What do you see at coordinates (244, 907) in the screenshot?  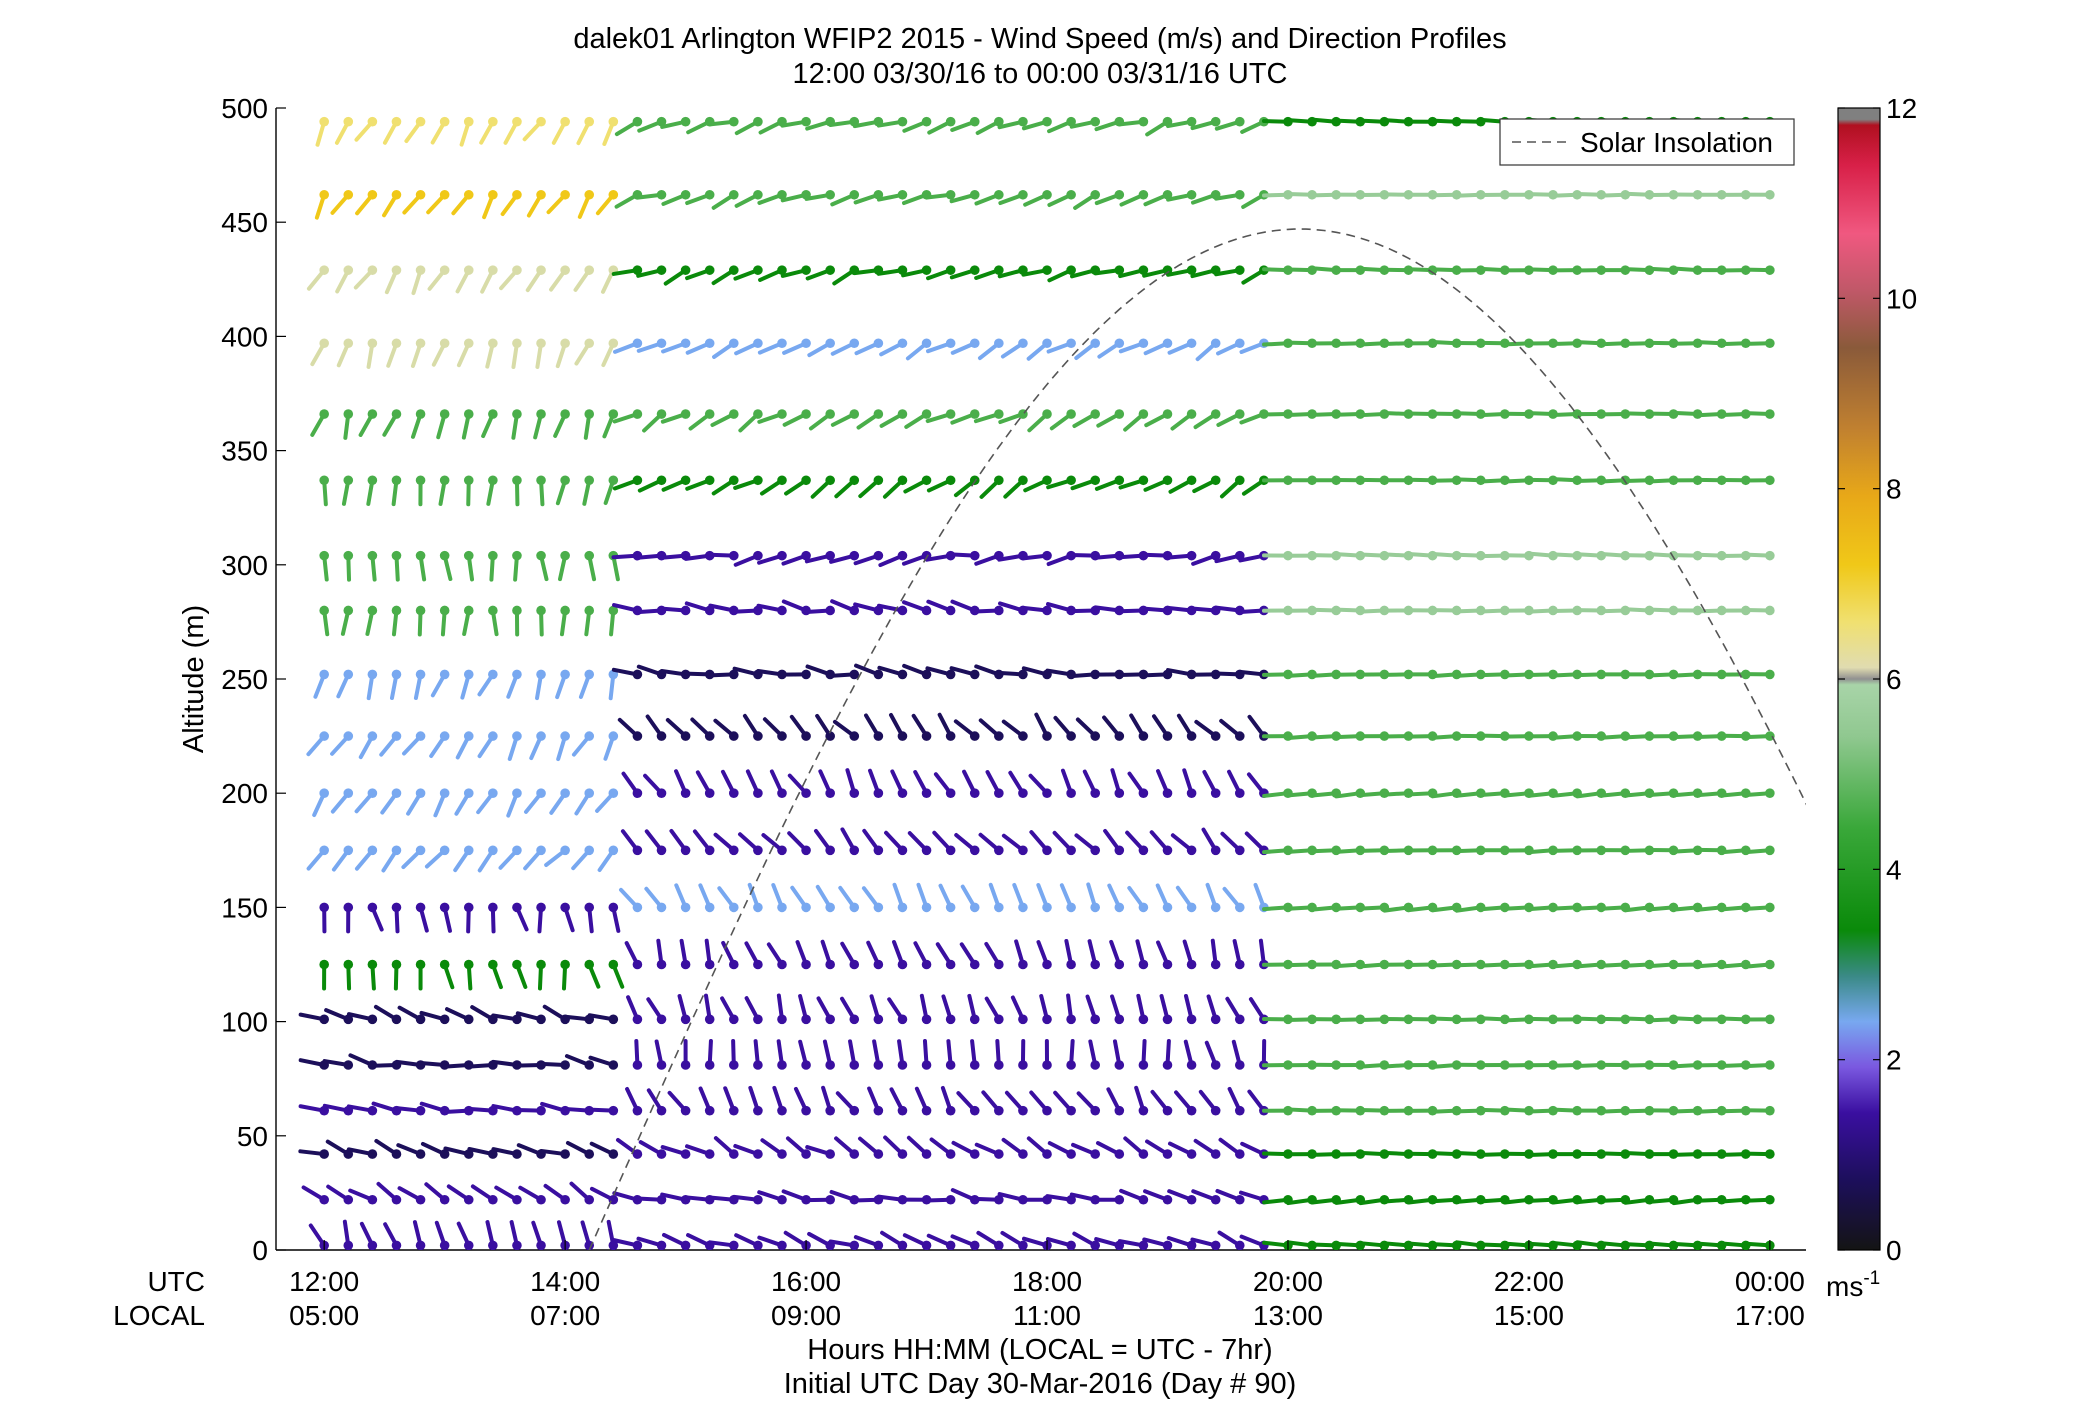 I see `y-tick-label: 150` at bounding box center [244, 907].